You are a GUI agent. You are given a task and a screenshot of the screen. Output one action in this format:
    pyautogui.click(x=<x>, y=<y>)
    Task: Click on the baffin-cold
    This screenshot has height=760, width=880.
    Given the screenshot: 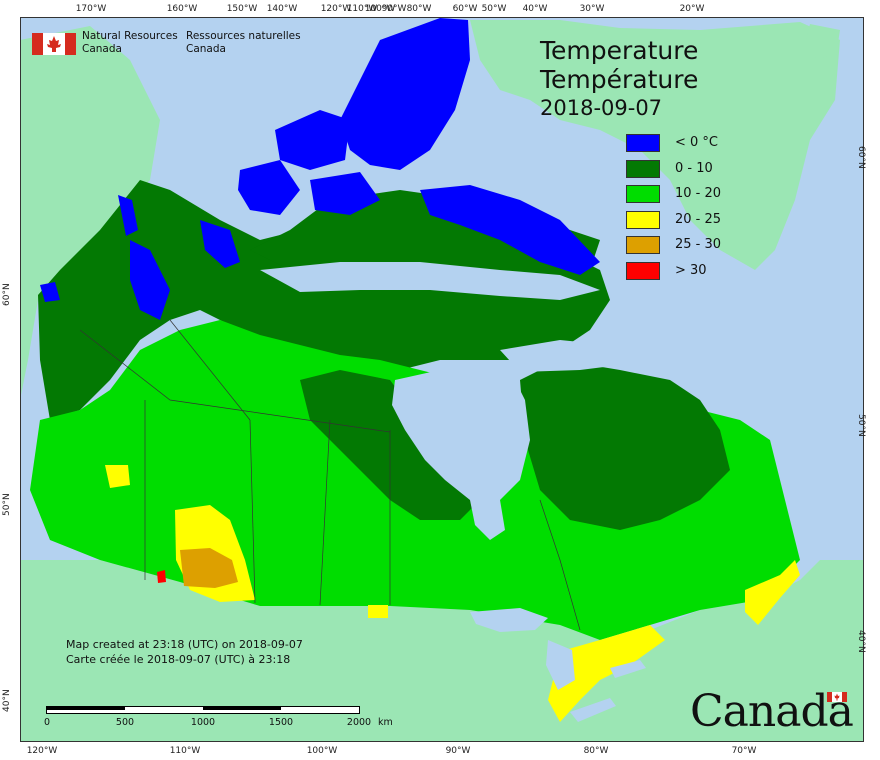 What is the action you would take?
    pyautogui.click(x=510, y=230)
    